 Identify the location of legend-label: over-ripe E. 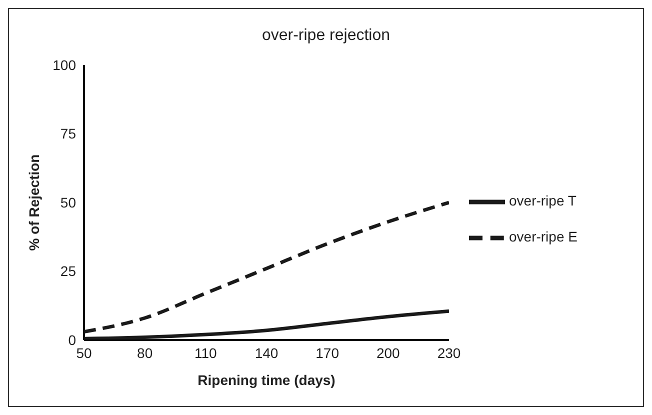
(543, 236).